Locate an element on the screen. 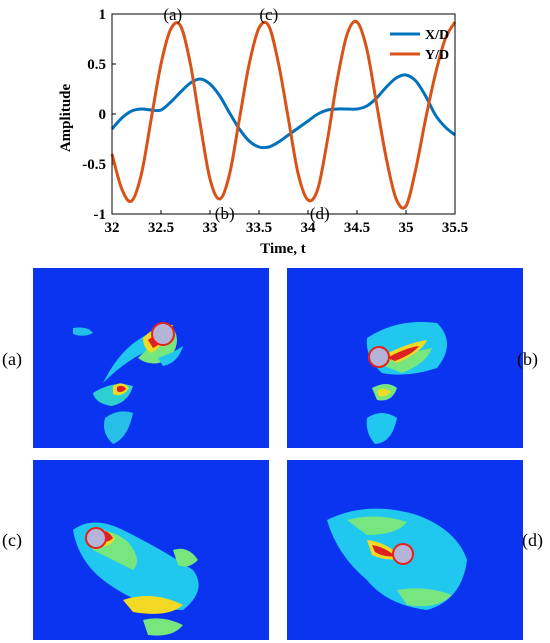  contour-panel-b is located at coordinates (405, 358).